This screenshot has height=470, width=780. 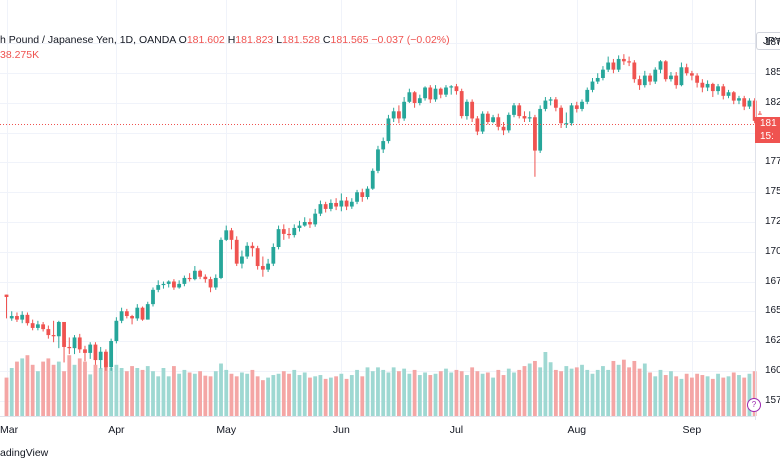 What do you see at coordinates (772, 251) in the screenshot?
I see `y-tick-label: 170` at bounding box center [772, 251].